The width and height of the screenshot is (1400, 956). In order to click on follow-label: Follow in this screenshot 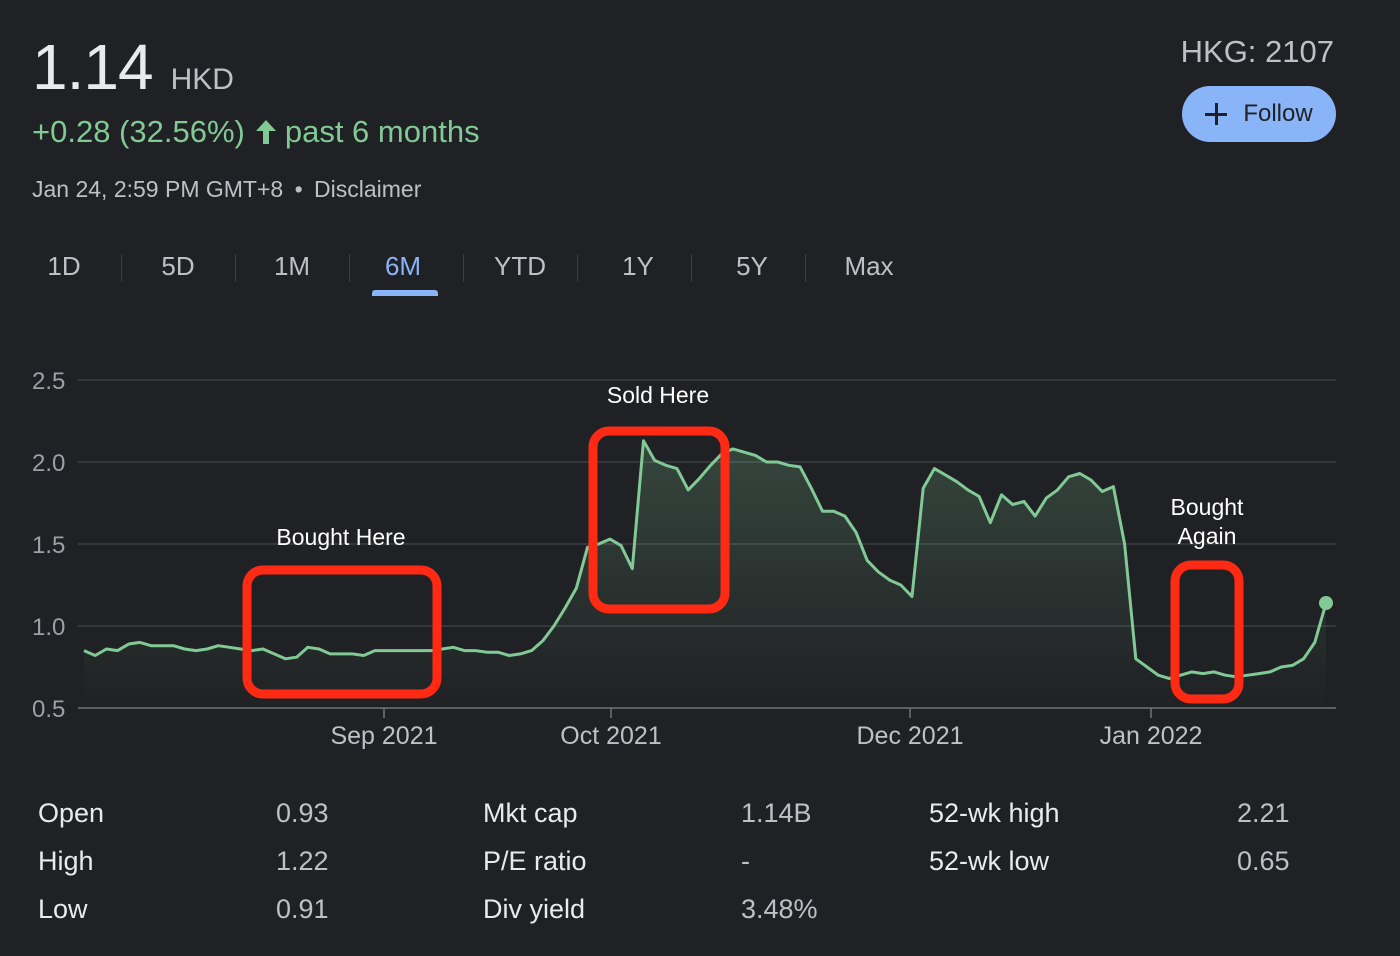, I will do `click(1278, 113)`.